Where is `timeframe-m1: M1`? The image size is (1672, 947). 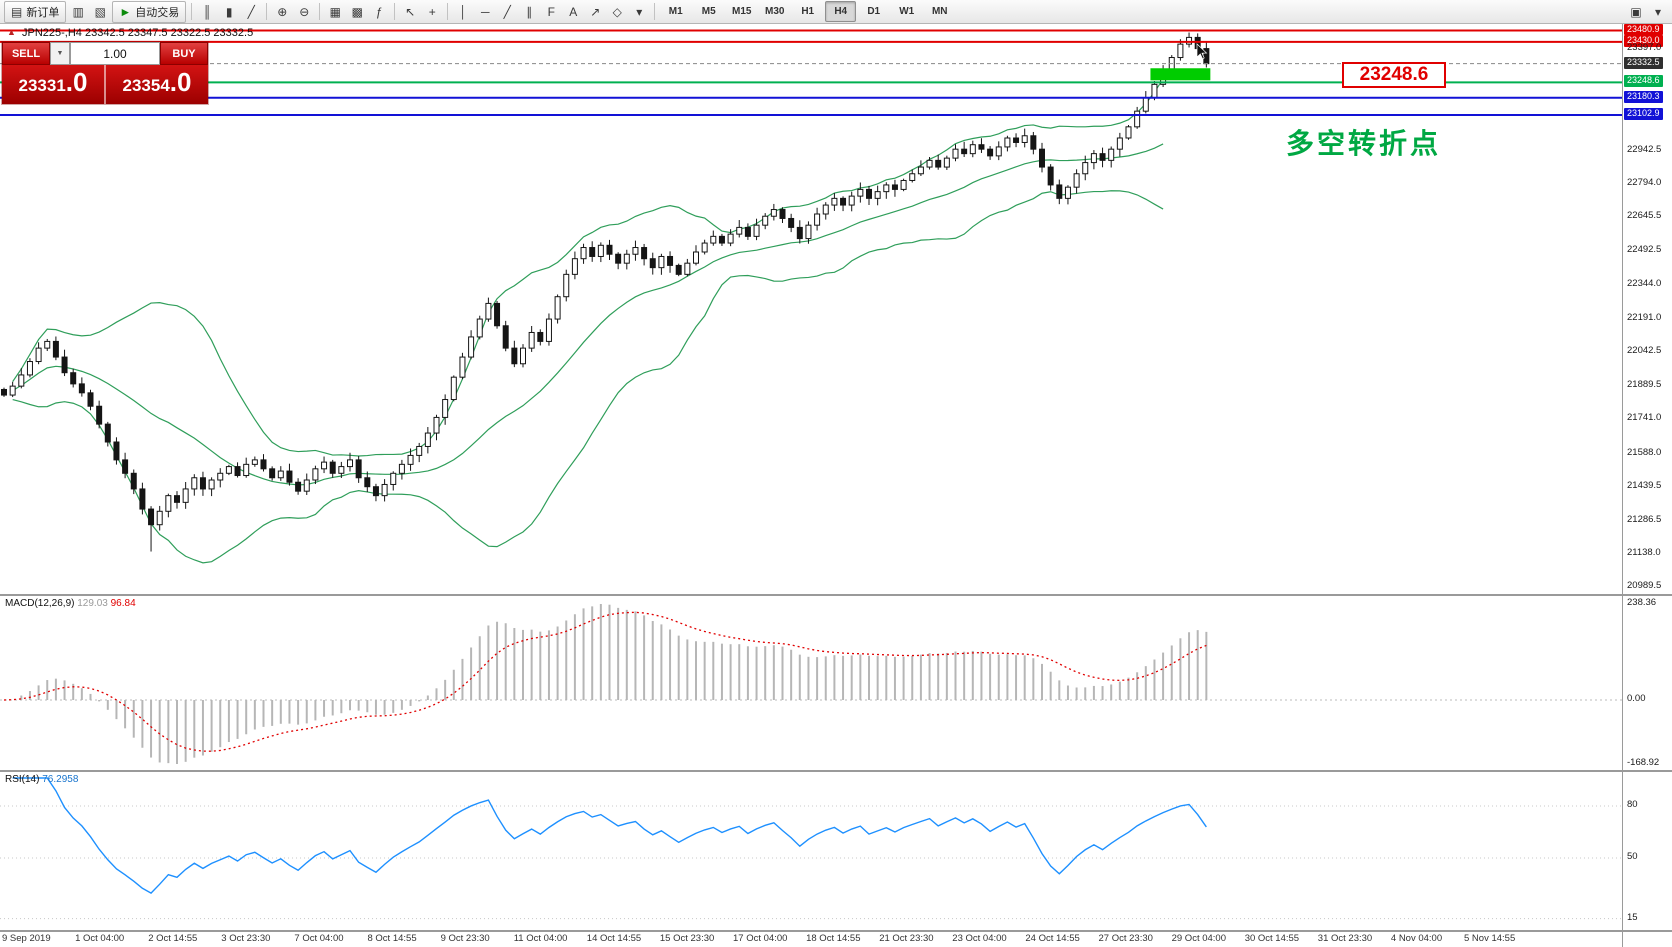
timeframe-m1: M1 is located at coordinates (675, 11).